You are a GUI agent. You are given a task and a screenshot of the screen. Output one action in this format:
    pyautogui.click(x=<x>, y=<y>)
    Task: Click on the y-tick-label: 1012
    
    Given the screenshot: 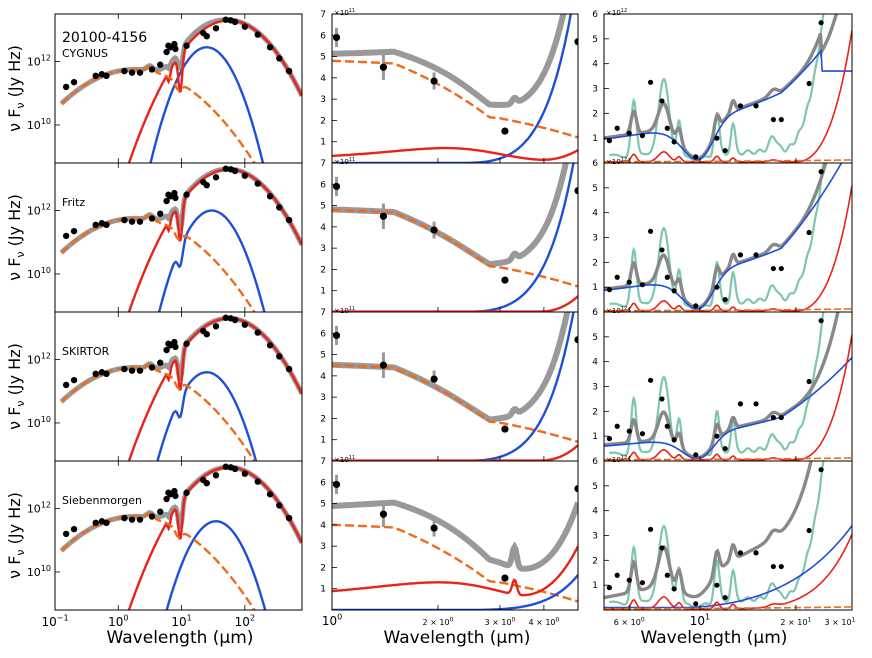 What is the action you would take?
    pyautogui.click(x=39, y=508)
    